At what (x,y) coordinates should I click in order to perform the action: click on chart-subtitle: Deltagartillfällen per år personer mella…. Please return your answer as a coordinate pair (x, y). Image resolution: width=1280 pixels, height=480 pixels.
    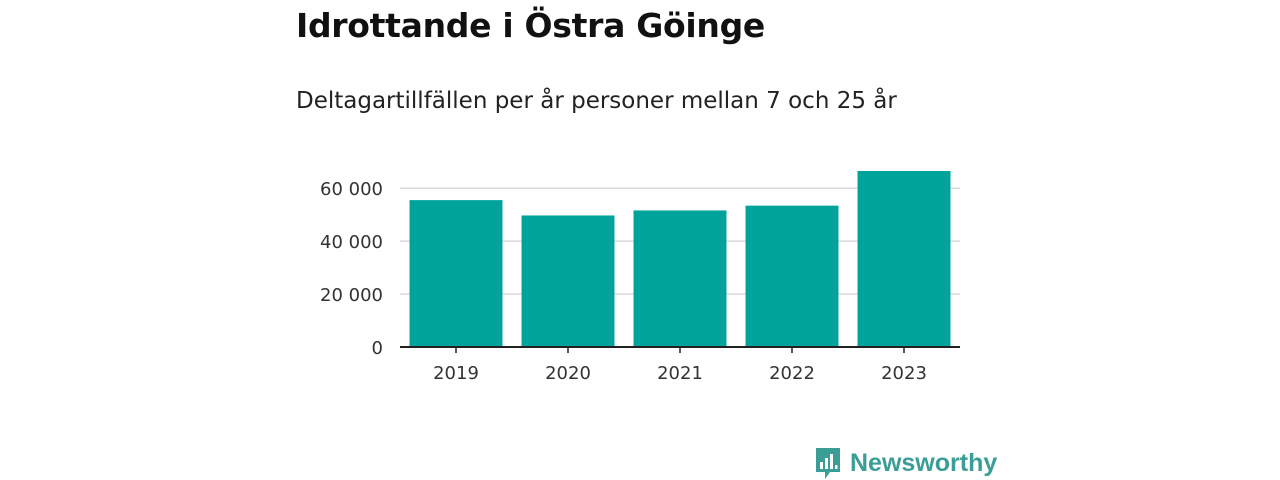
    Looking at the image, I should click on (596, 101).